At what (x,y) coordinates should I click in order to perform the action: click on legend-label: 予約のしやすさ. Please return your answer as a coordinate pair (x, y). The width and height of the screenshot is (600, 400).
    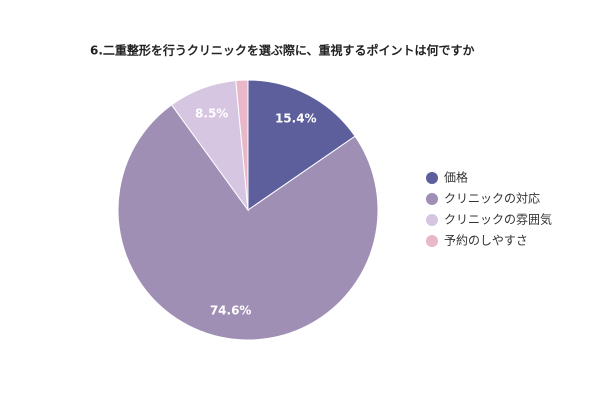
    Looking at the image, I should click on (486, 240).